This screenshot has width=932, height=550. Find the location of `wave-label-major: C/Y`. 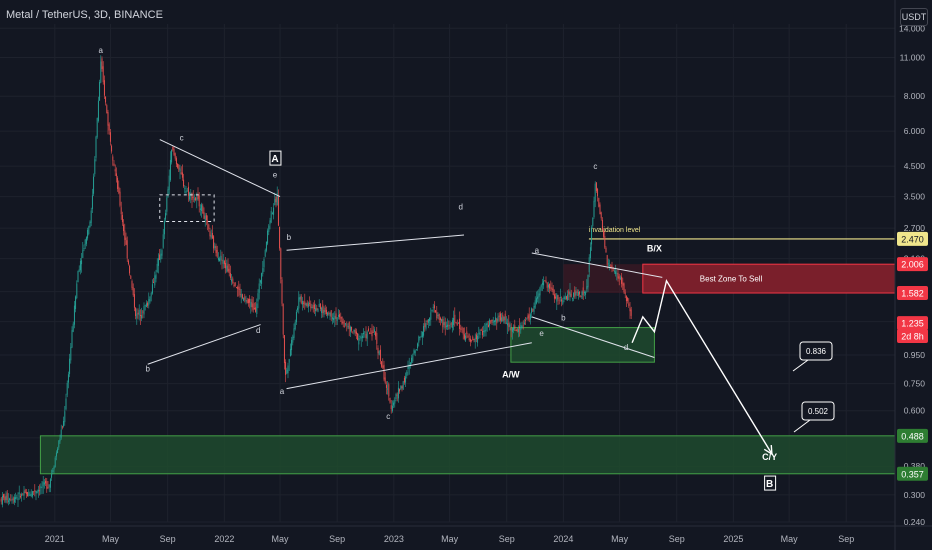

wave-label-major: C/Y is located at coordinates (769, 457).